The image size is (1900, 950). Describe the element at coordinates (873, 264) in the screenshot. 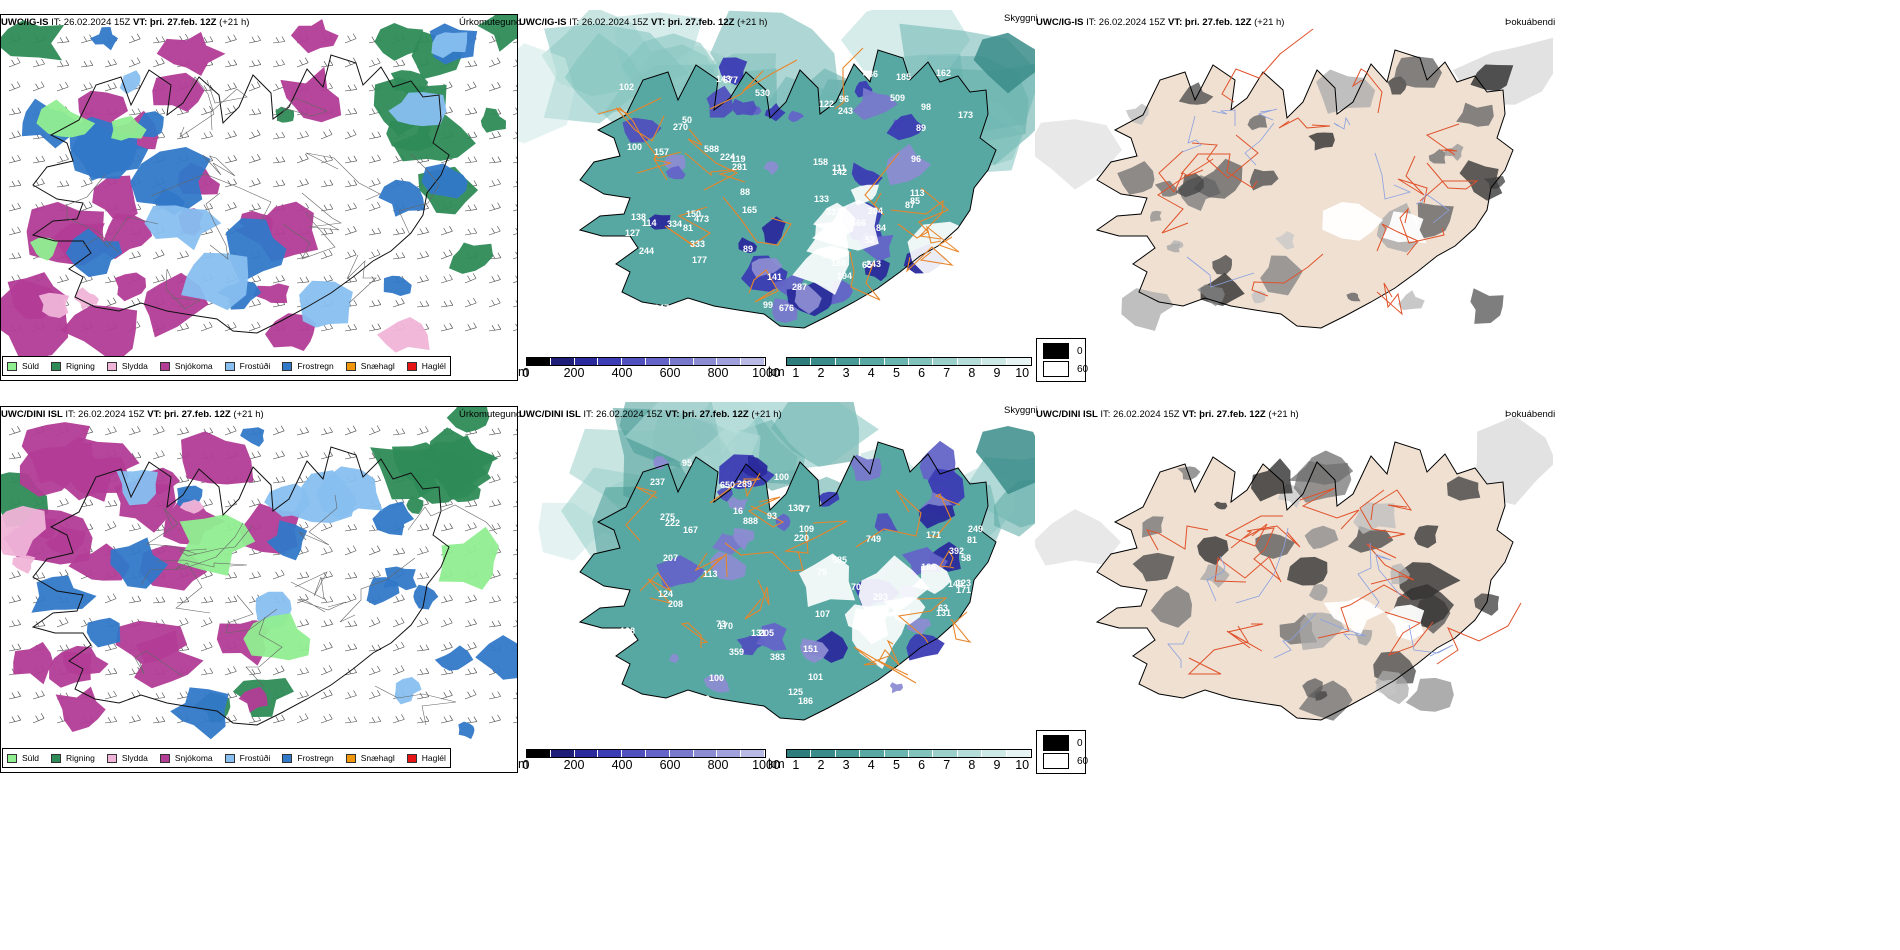

I see `visibility-value-label: 243` at that location.